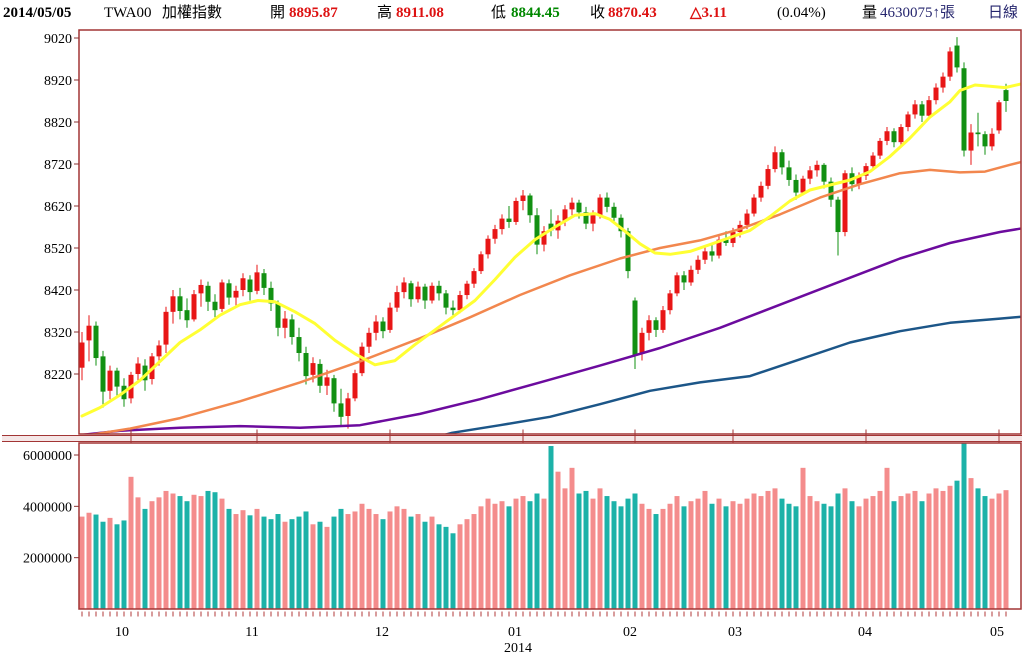  I want to click on high-value: 8911.08, so click(420, 13).